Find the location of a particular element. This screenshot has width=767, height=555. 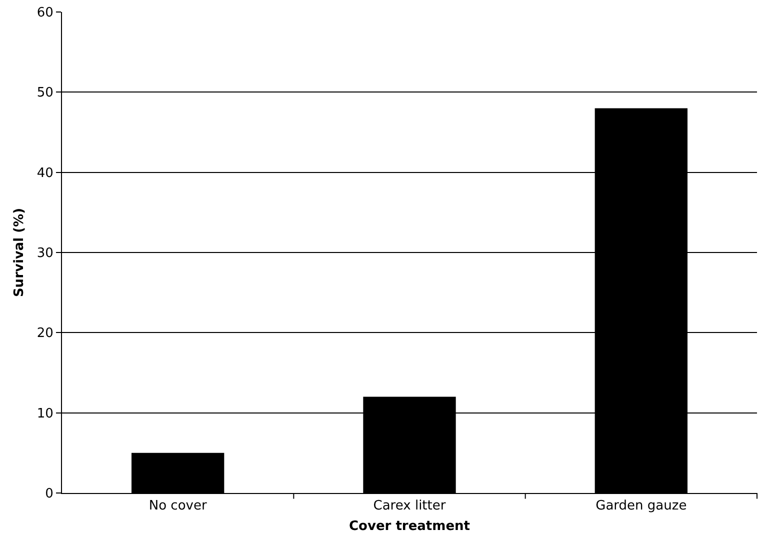

x-tick-label: No cover is located at coordinates (178, 506).